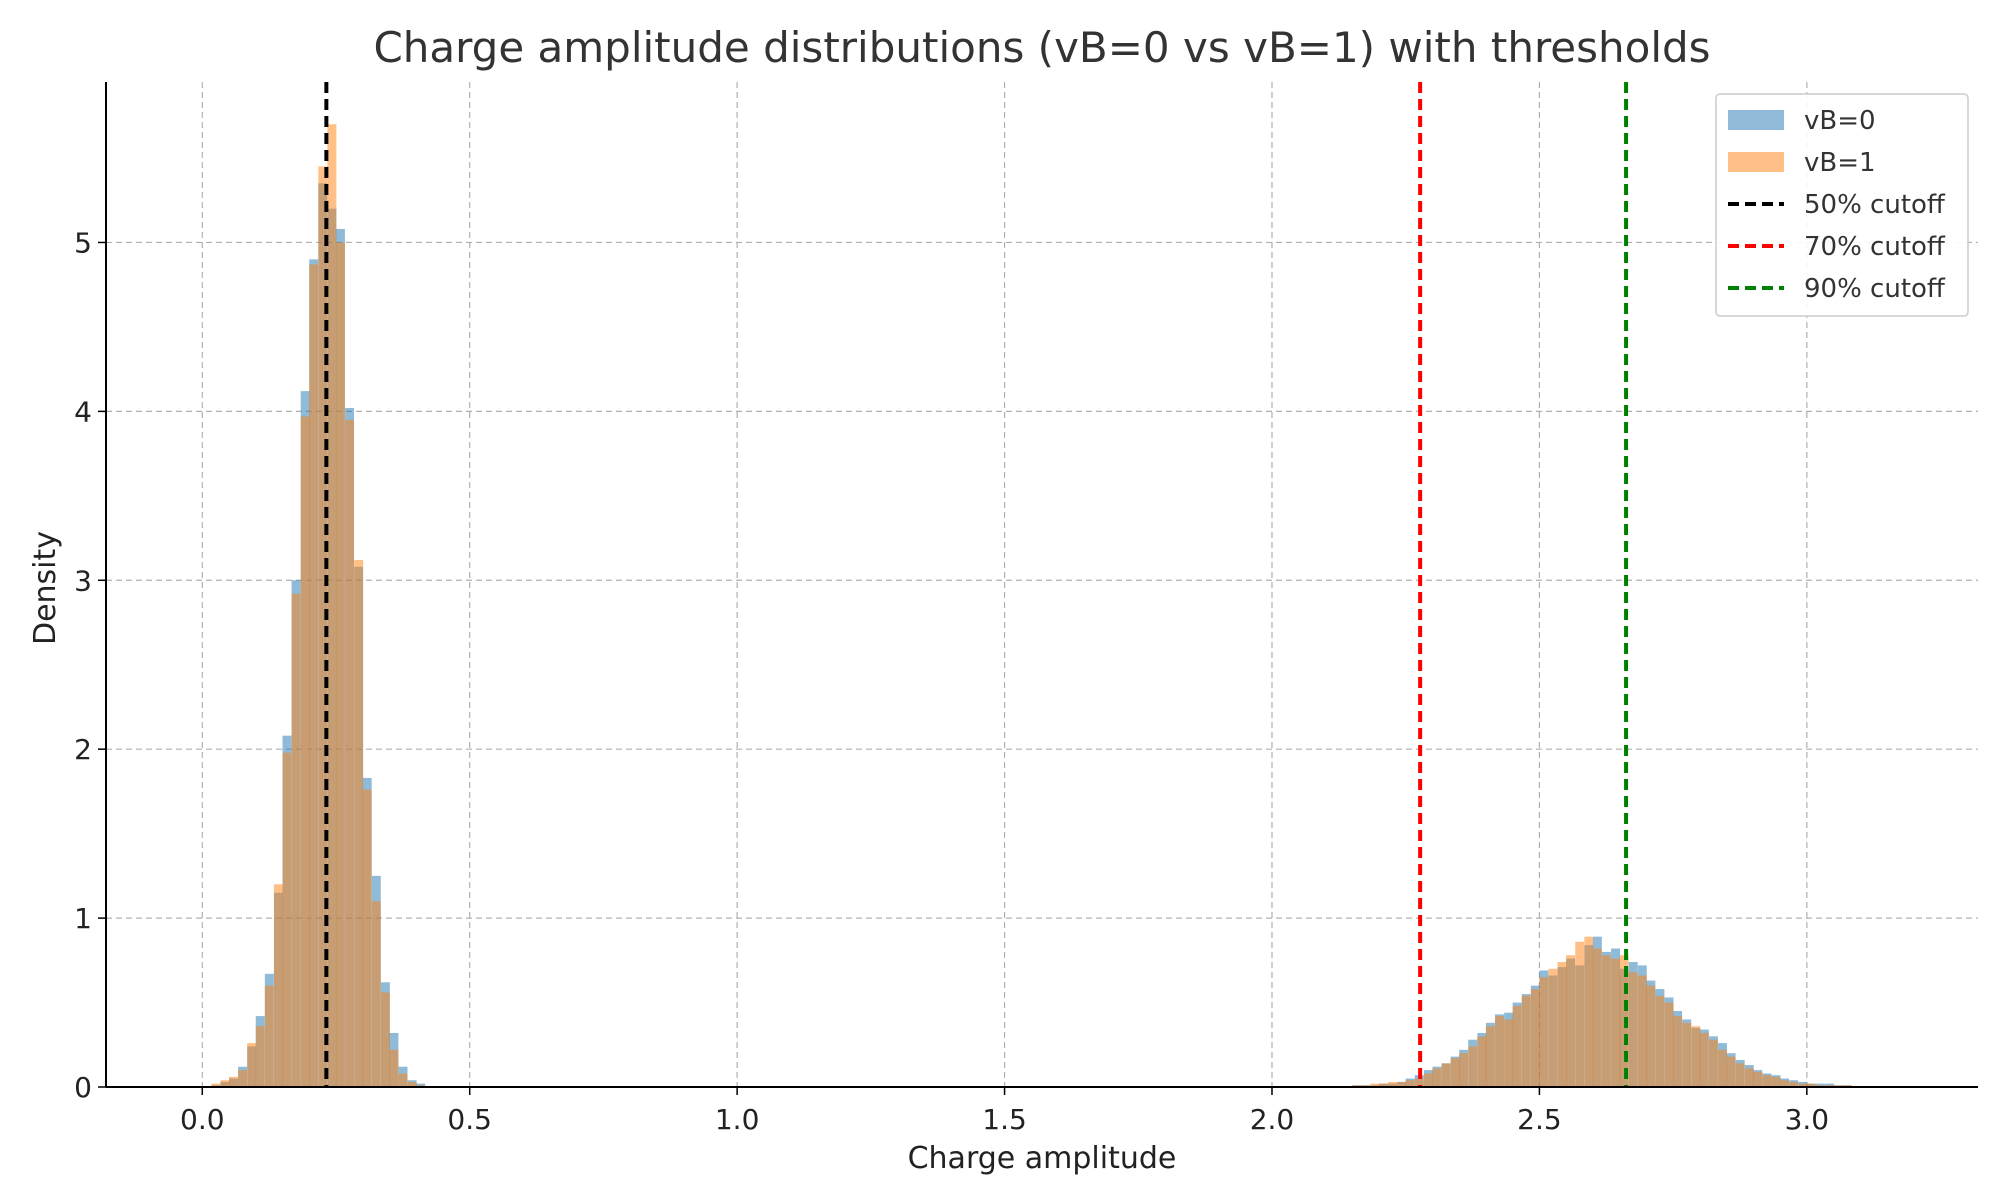  I want to click on x-tick-label: 0.0, so click(202, 1119).